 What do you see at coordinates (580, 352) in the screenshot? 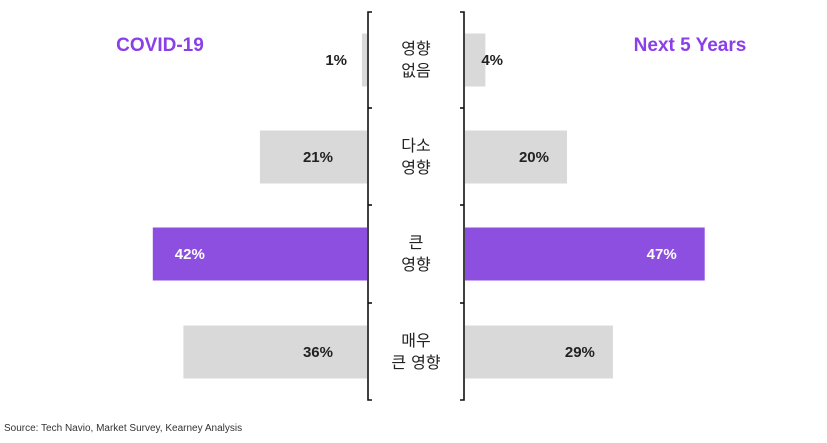
I see `value-label-right-3: 29%` at bounding box center [580, 352].